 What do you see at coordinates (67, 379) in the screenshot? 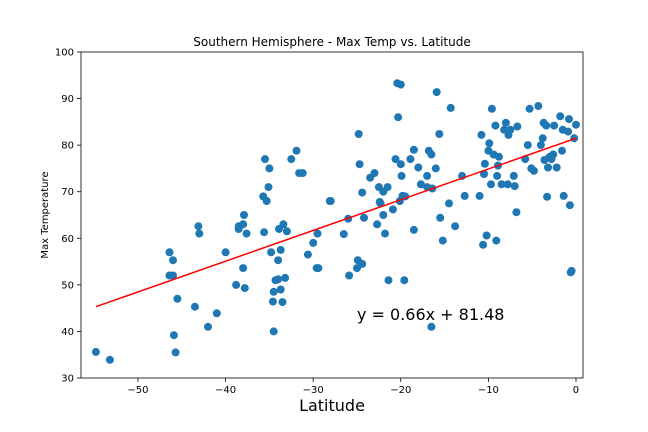
I see `y-tick-label: 30` at bounding box center [67, 379].